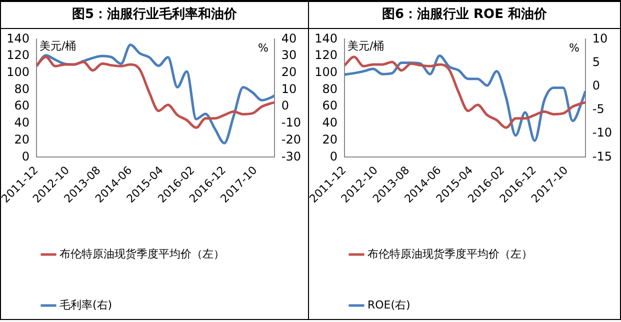 Image resolution: width=621 pixels, height=322 pixels. Describe the element at coordinates (291, 139) in the screenshot. I see `y2-tick-label: -20` at that location.